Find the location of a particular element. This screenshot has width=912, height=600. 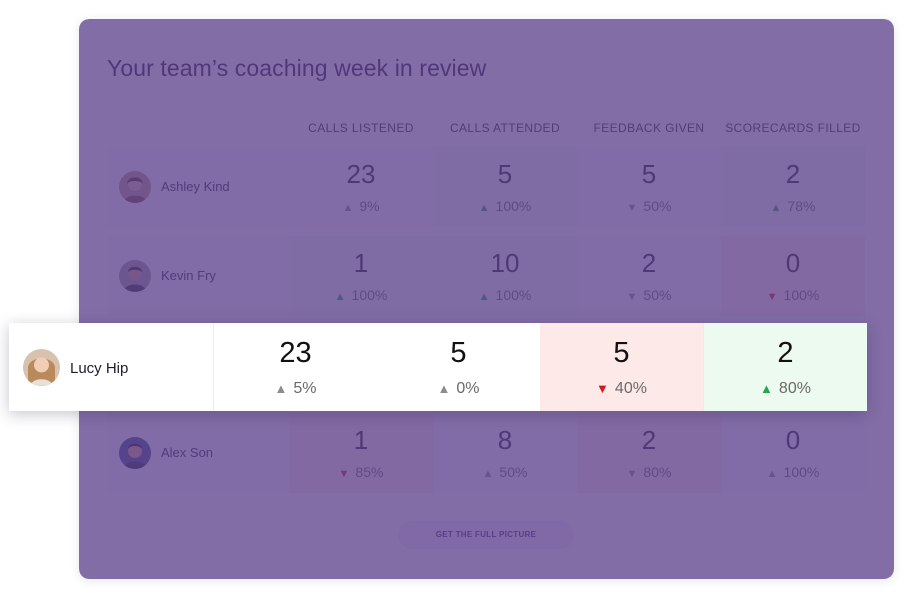

metric-cell-calls-attended: 8 ▲ 50% is located at coordinates (505, 453).